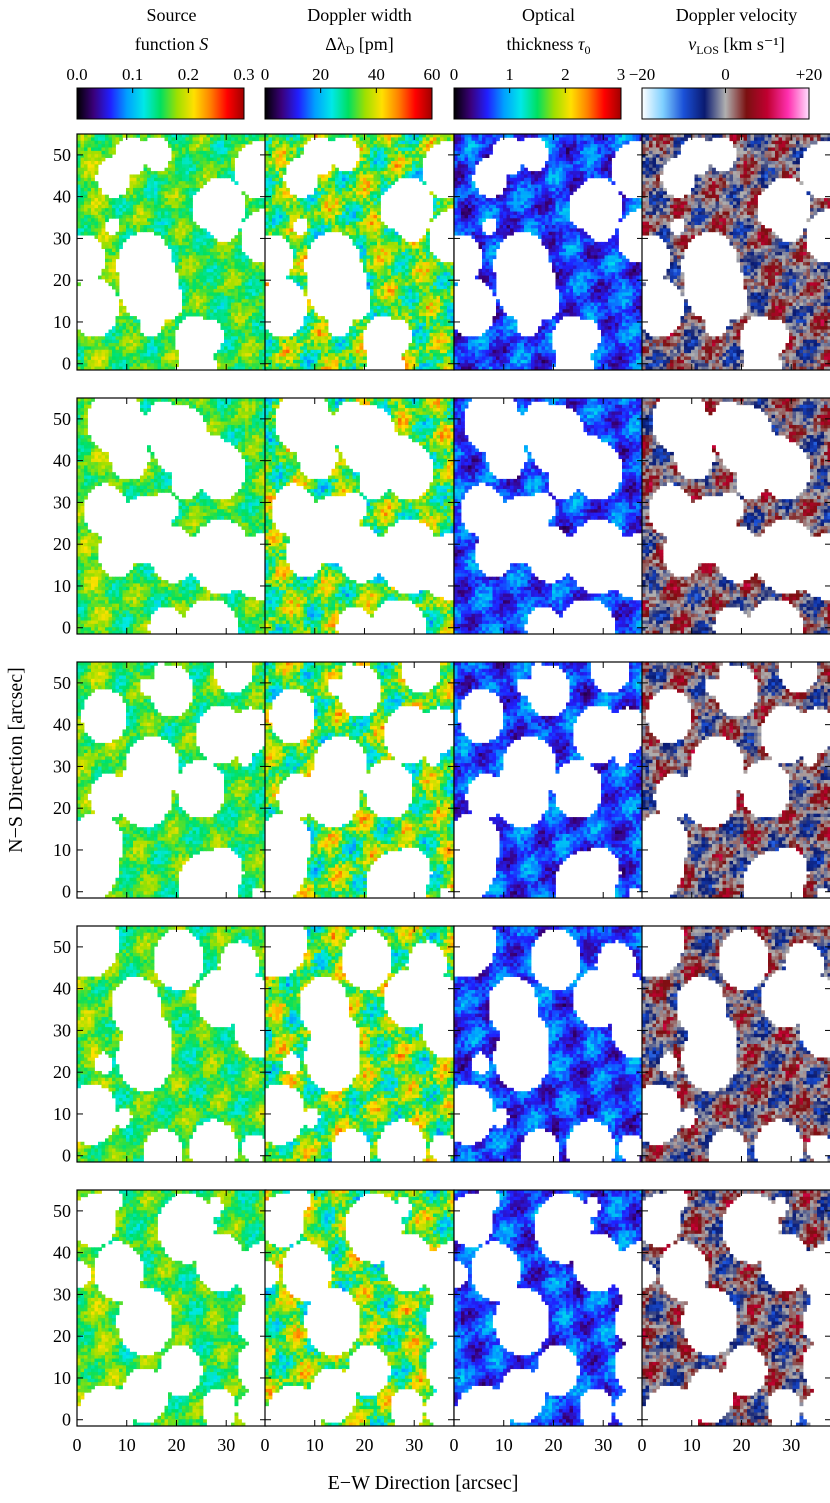  Describe the element at coordinates (172, 44) in the screenshot. I see `column-subtitle-source-function: function S` at that location.